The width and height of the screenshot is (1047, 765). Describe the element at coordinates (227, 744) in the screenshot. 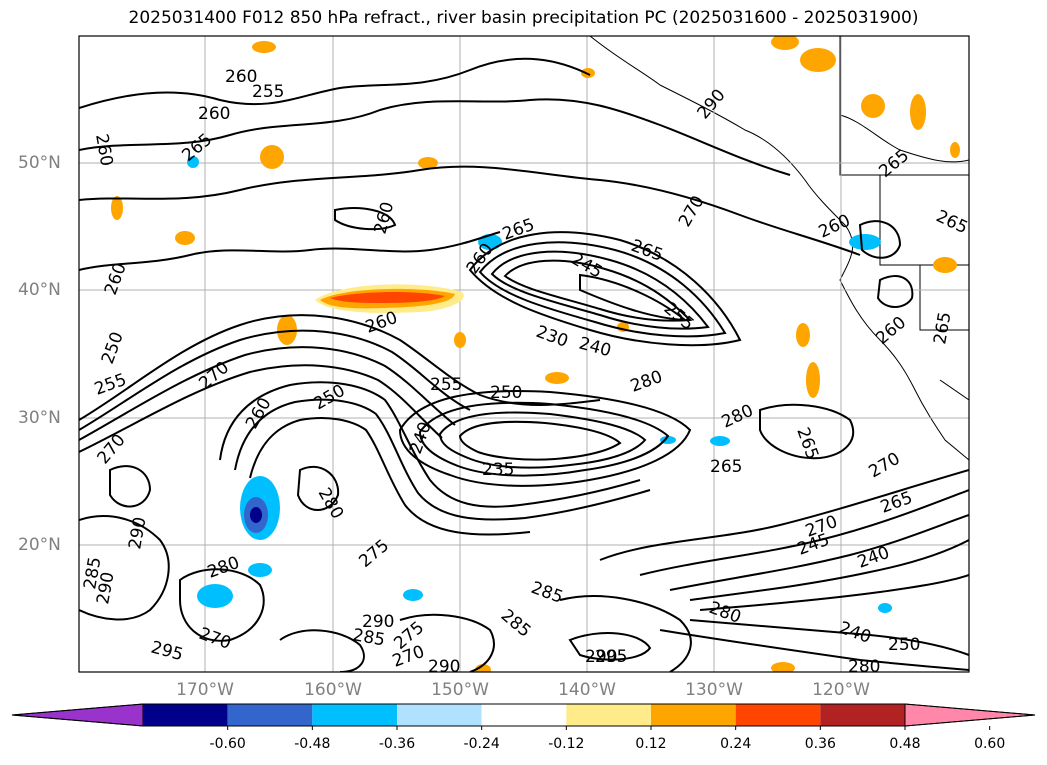

I see `colorbar-tick-label: -0.60` at that location.